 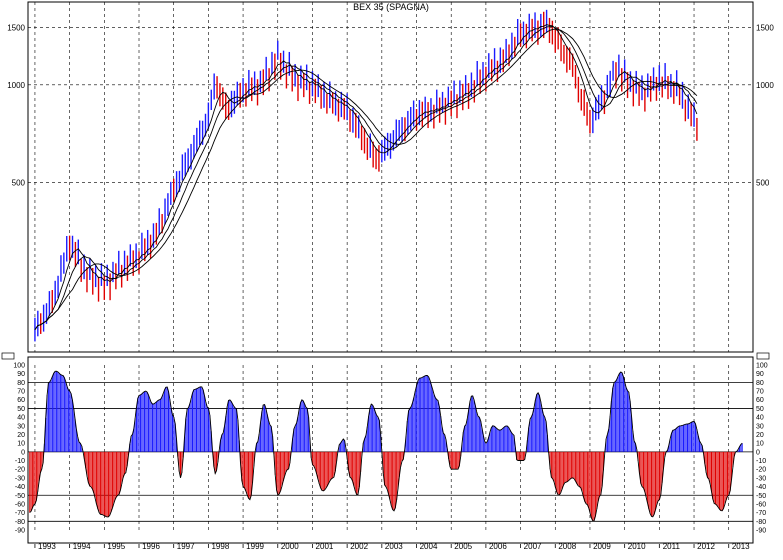 What do you see at coordinates (760, 392) in the screenshot?
I see `oscillator-y-tick-label-right: 70` at bounding box center [760, 392].